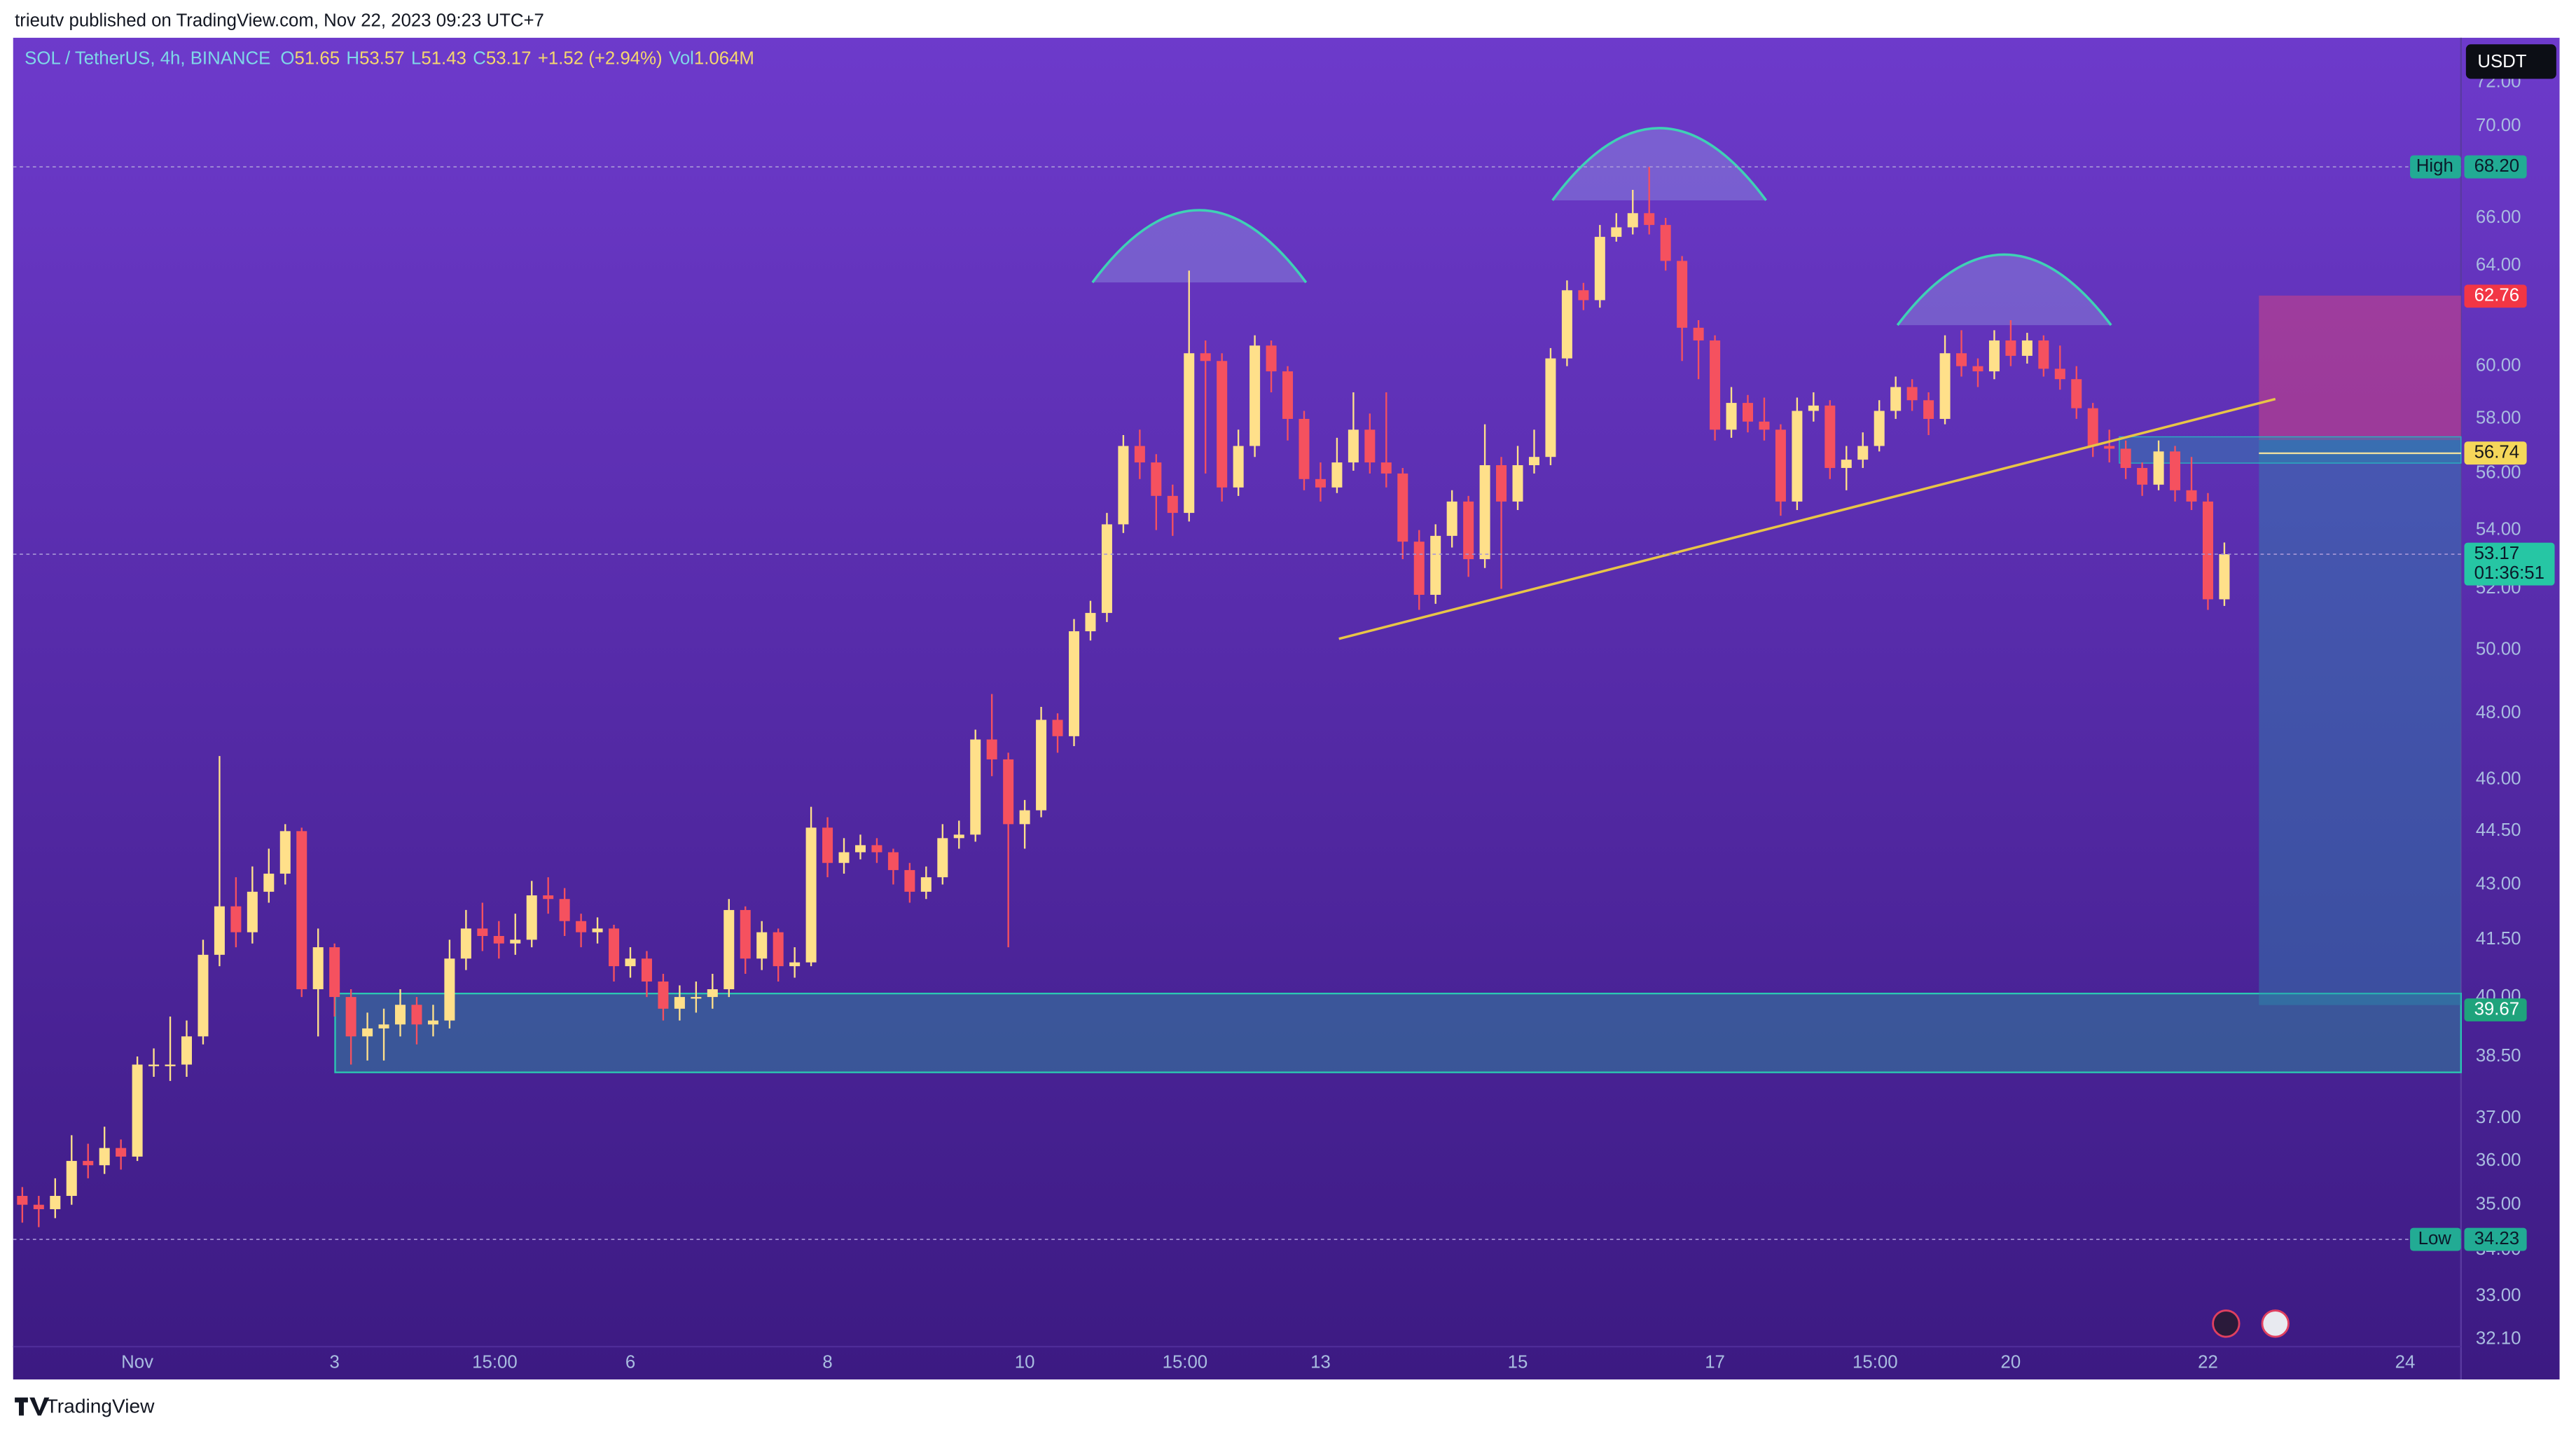 The height and width of the screenshot is (1432, 2576). I want to click on flag-icon, so click(2275, 1323).